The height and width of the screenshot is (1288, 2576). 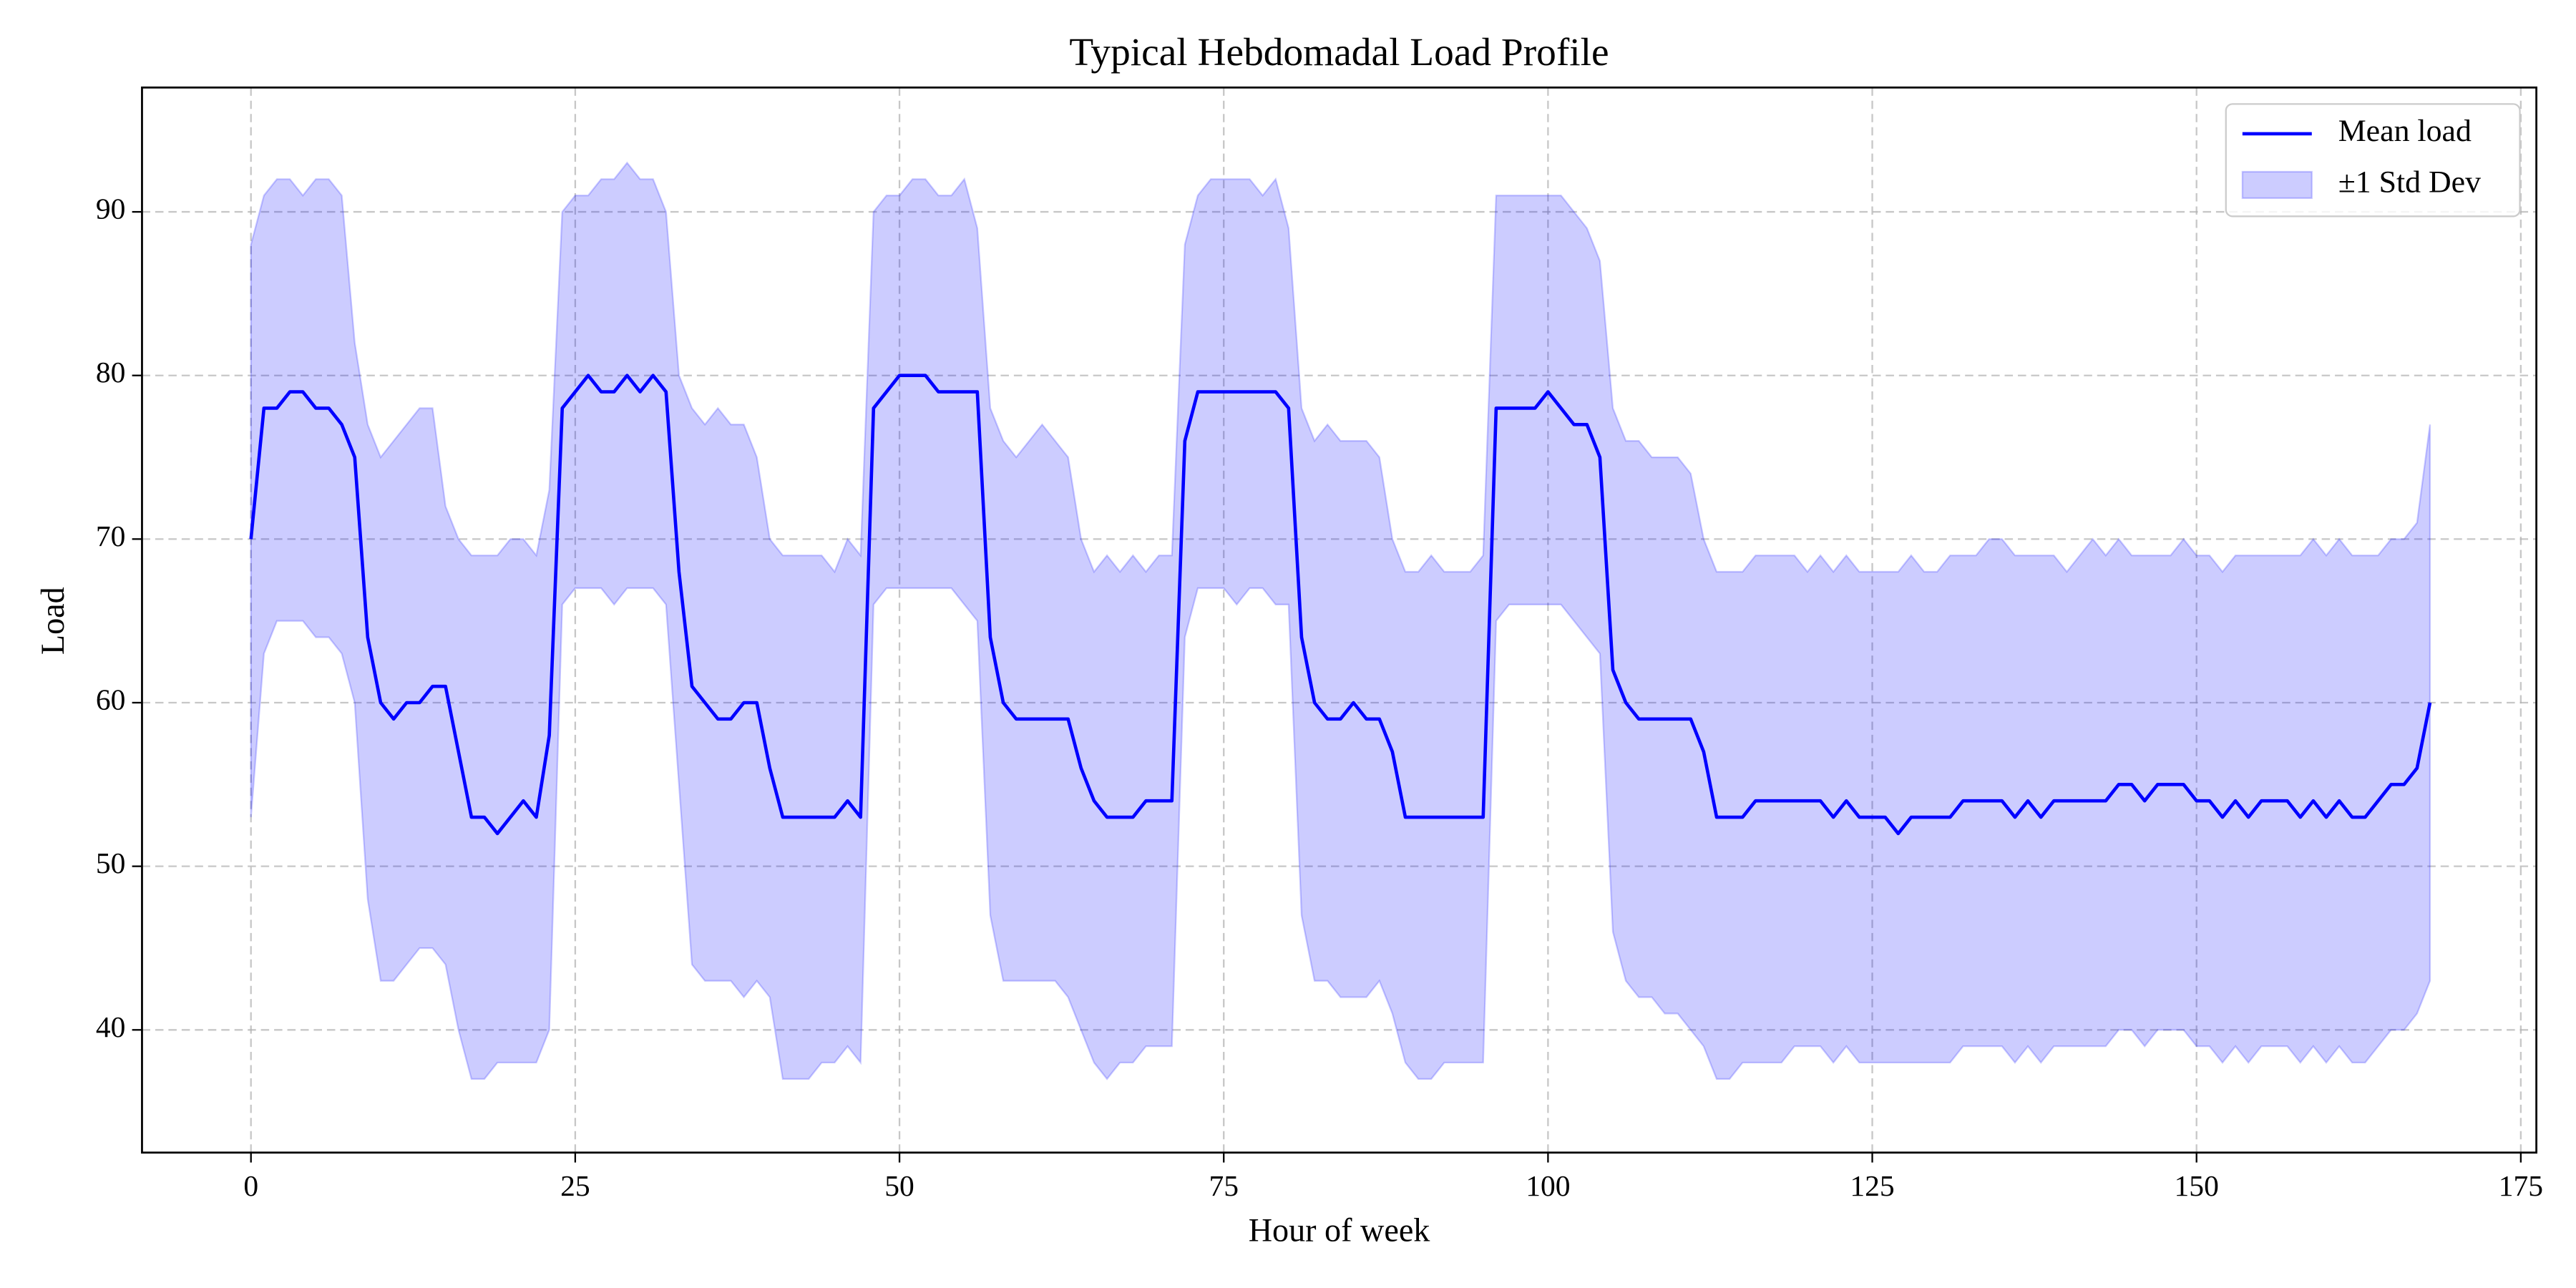 What do you see at coordinates (52, 621) in the screenshot?
I see `y-axis-label: Load` at bounding box center [52, 621].